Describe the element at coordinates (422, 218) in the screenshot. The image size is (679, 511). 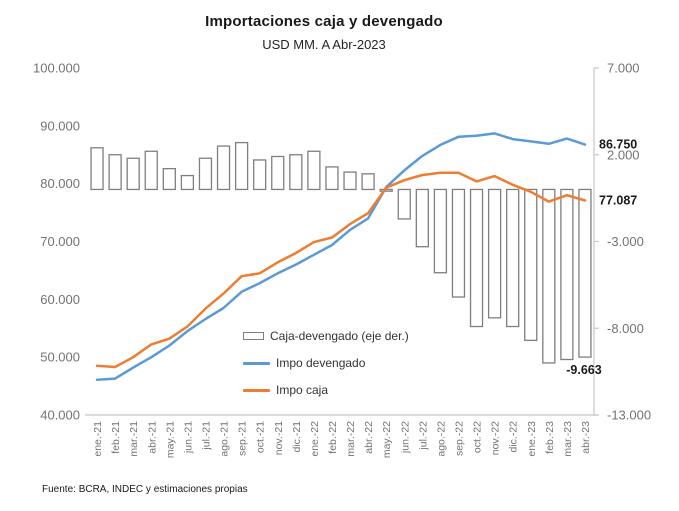
I see `bar-jul.-22` at that location.